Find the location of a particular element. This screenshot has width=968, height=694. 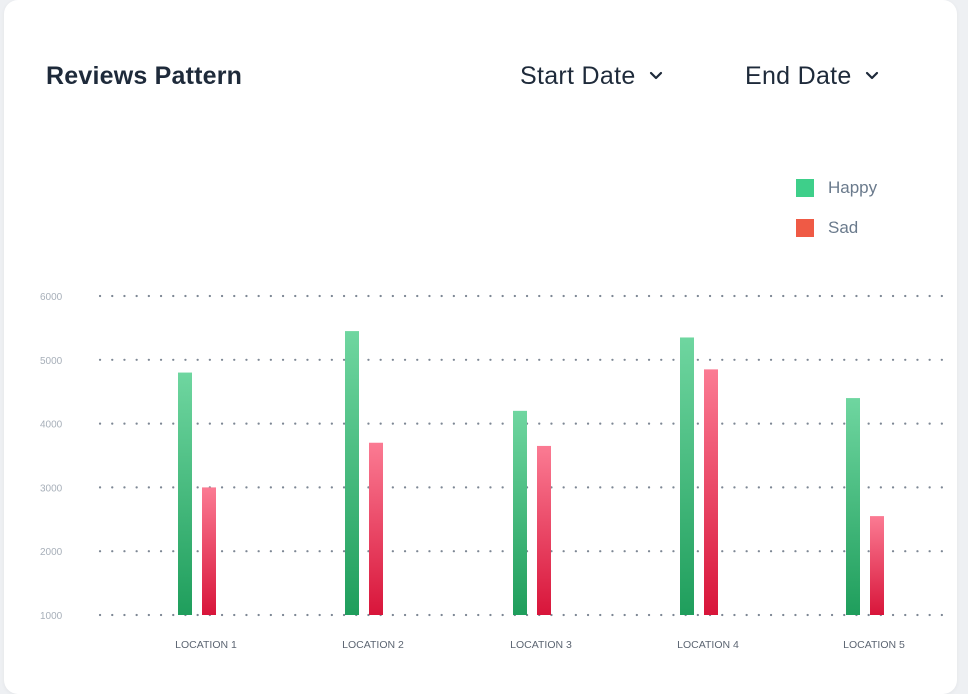

end-date-label: End Date is located at coordinates (798, 76).